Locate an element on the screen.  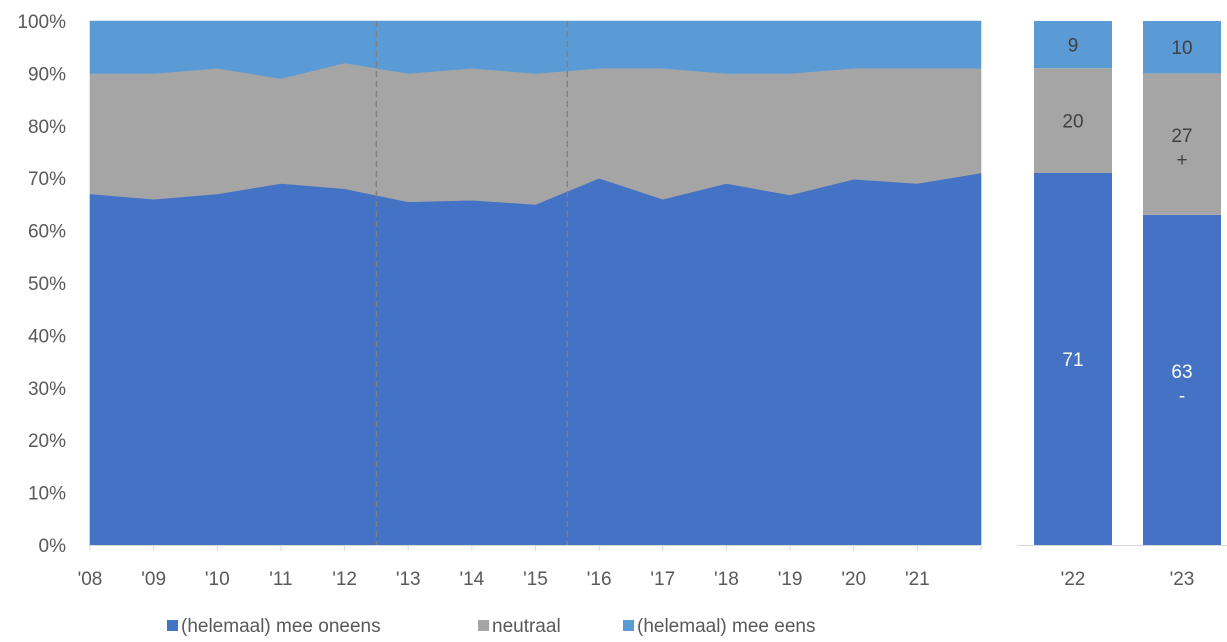
bar-data-label: 10 is located at coordinates (1181, 48).